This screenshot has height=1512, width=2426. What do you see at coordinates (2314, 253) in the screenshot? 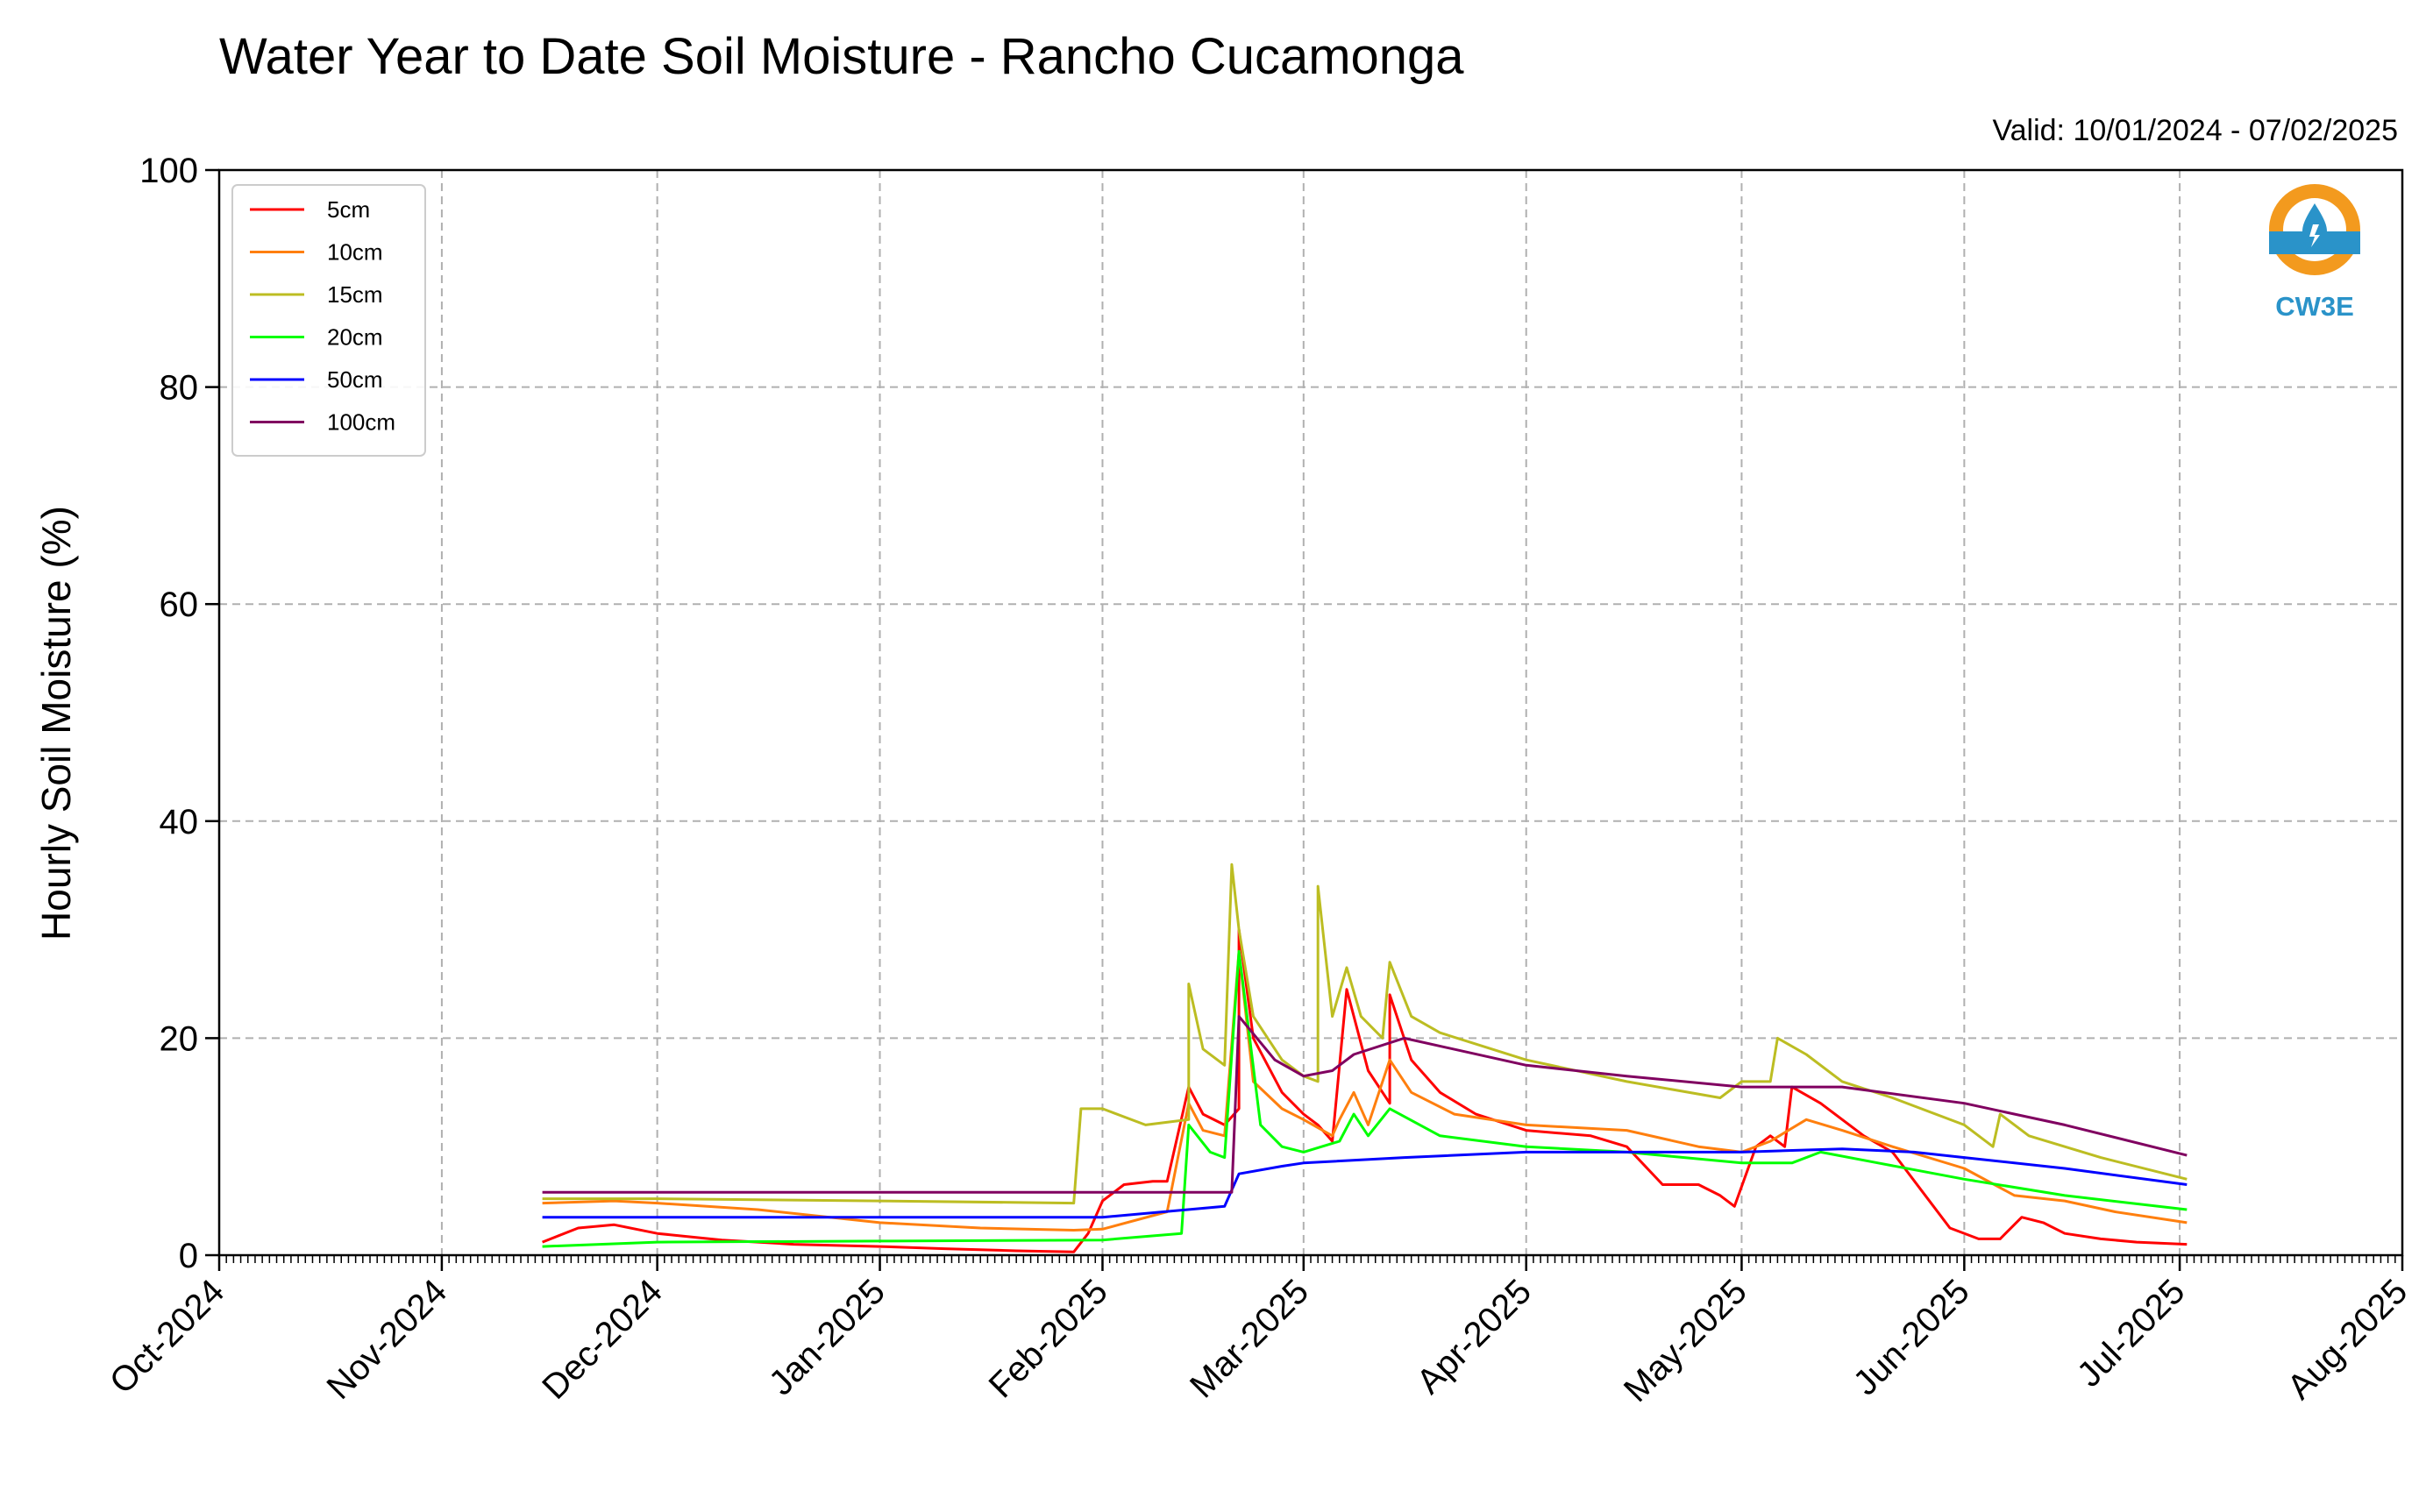
I see `cw3e-logo: CW3E` at bounding box center [2314, 253].